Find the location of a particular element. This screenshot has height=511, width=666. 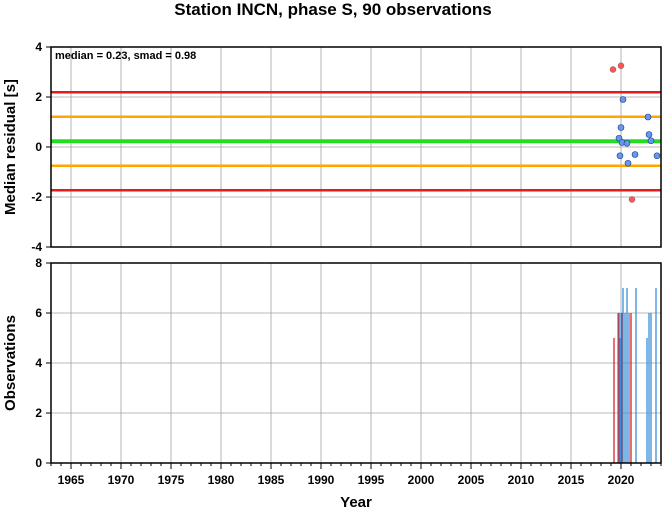

observation-bars is located at coordinates (635, 375).